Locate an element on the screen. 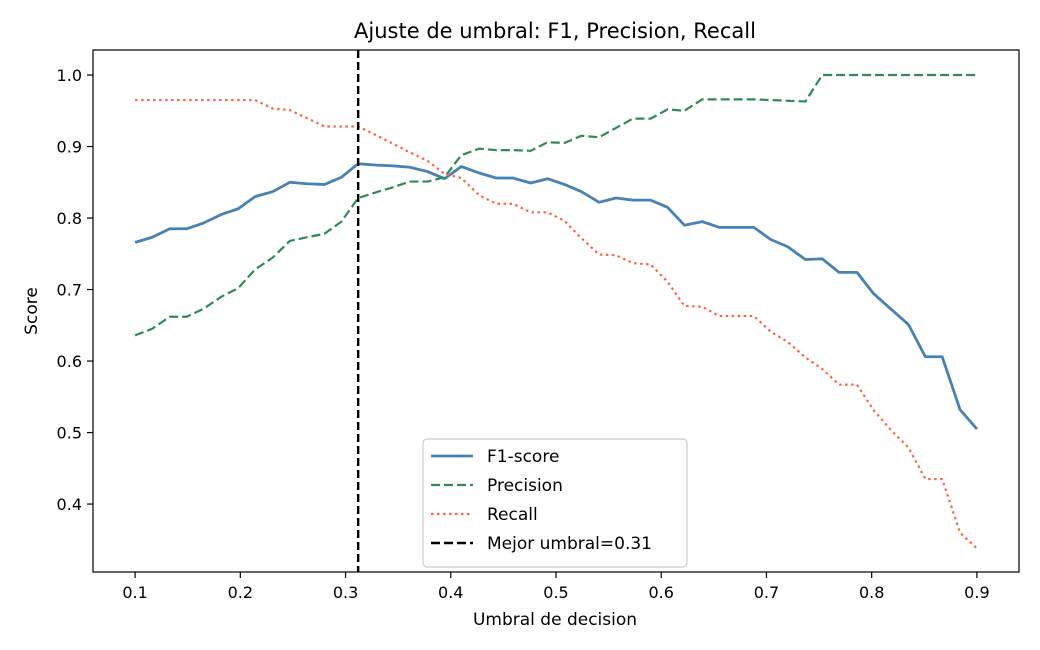 The height and width of the screenshot is (650, 1040). y-tick-label: 1.0 is located at coordinates (69, 75).